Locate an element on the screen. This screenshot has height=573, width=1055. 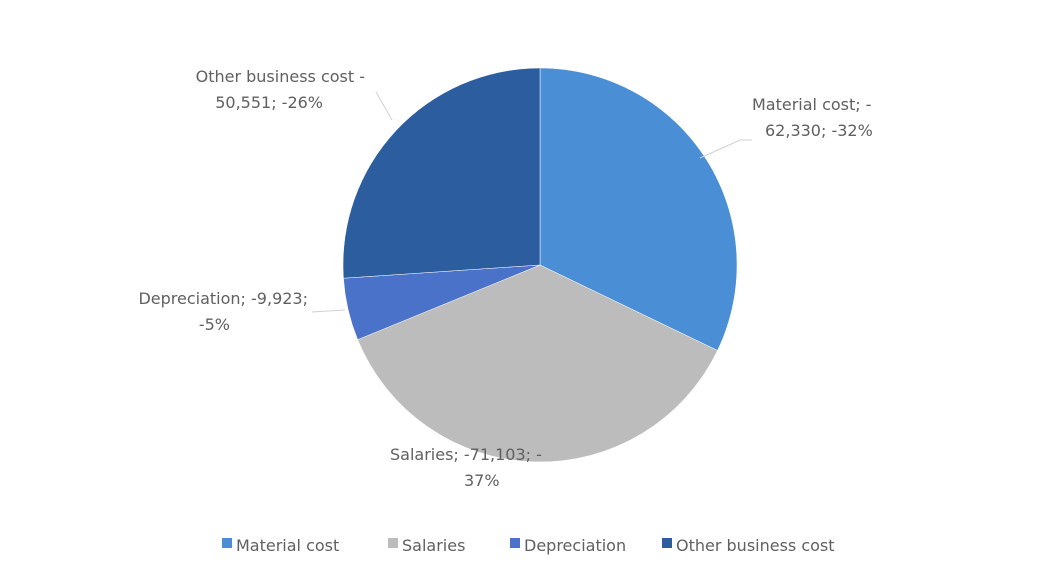
data-label: -5% is located at coordinates (214, 324).